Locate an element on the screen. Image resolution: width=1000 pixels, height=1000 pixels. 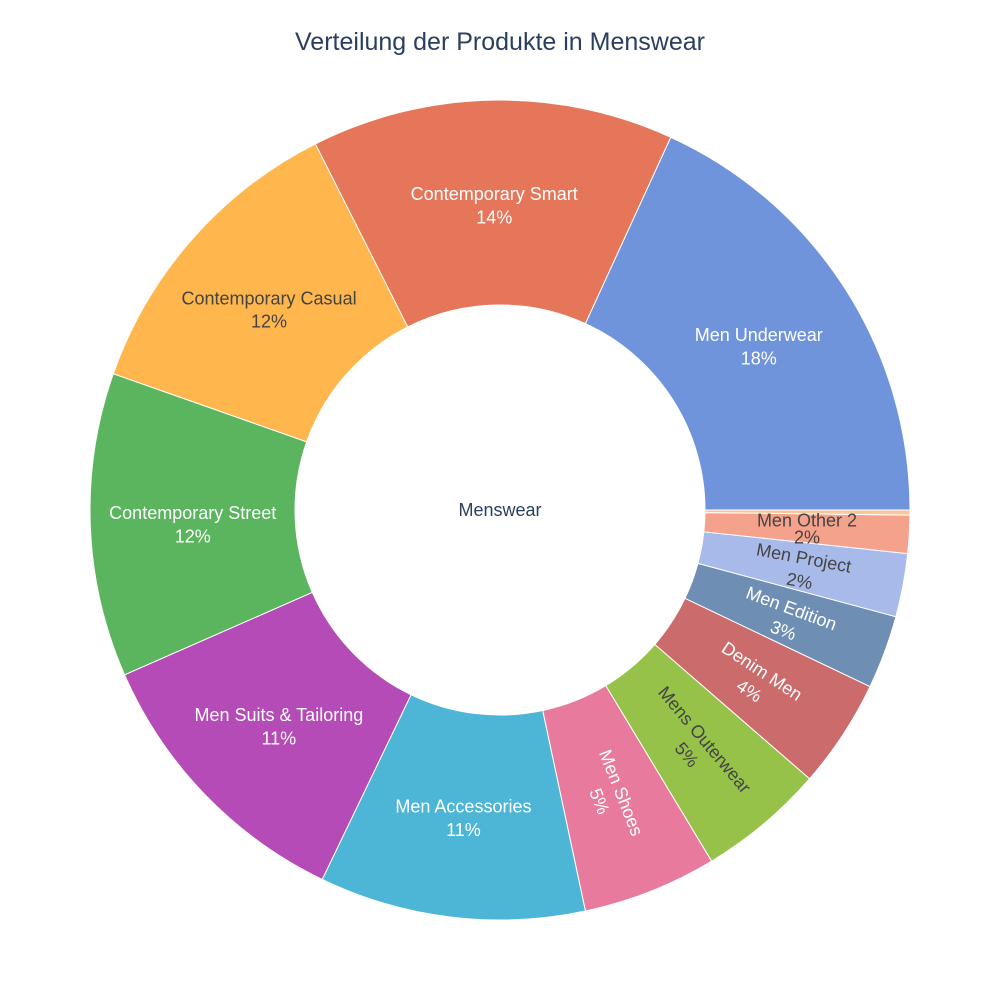
slice-label-contemporary-smart: Contemporary Smart 14% is located at coordinates (494, 205).